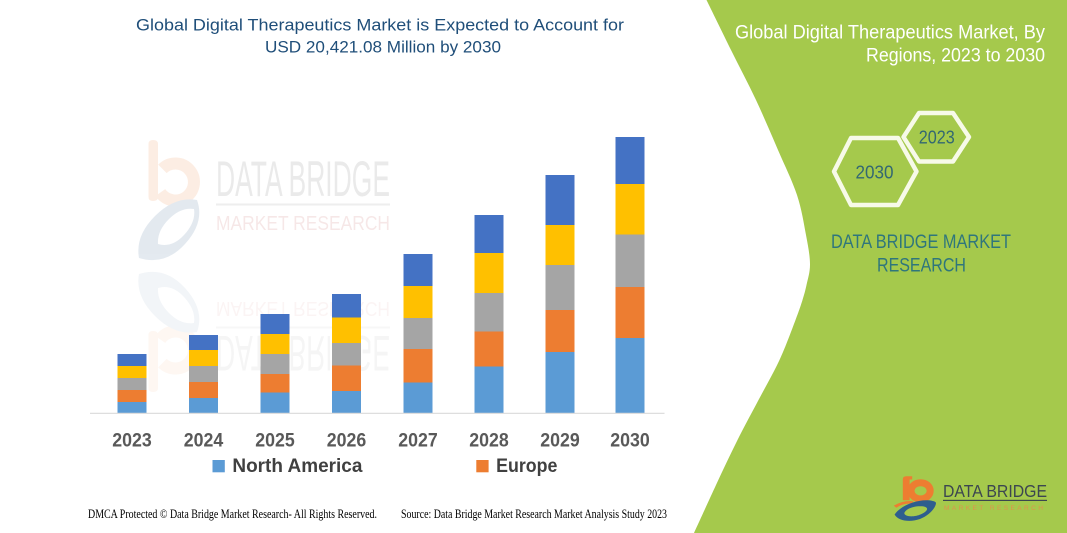  Describe the element at coordinates (560, 441) in the screenshot. I see `svg-text: 2029` at that location.